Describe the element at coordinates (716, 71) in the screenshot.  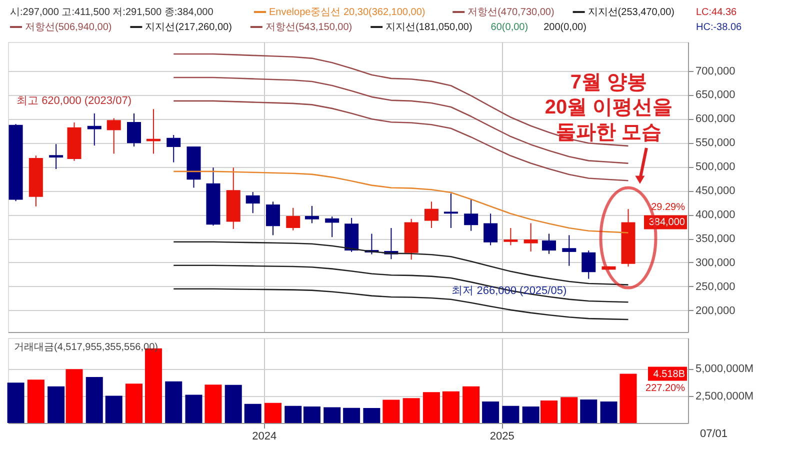
I see `y-tick-label: 700,000` at that location.